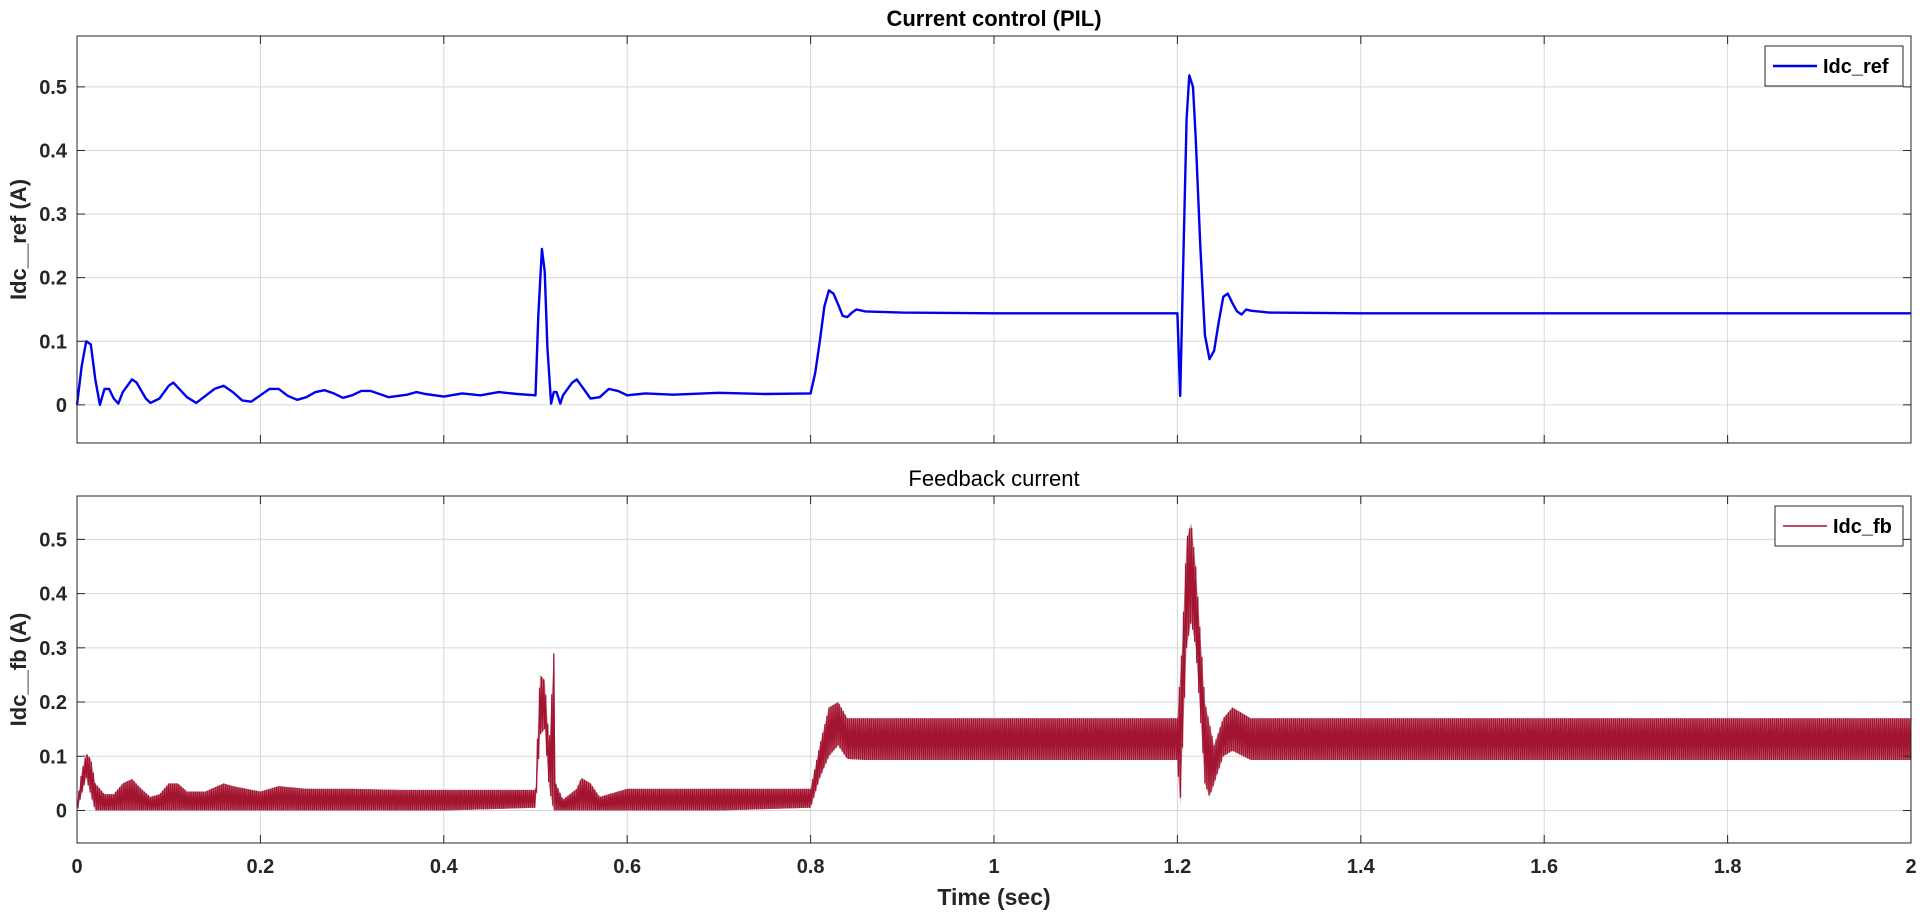 The width and height of the screenshot is (1920, 921). I want to click on bottom-x-tick-label-5: 1, so click(993, 867).